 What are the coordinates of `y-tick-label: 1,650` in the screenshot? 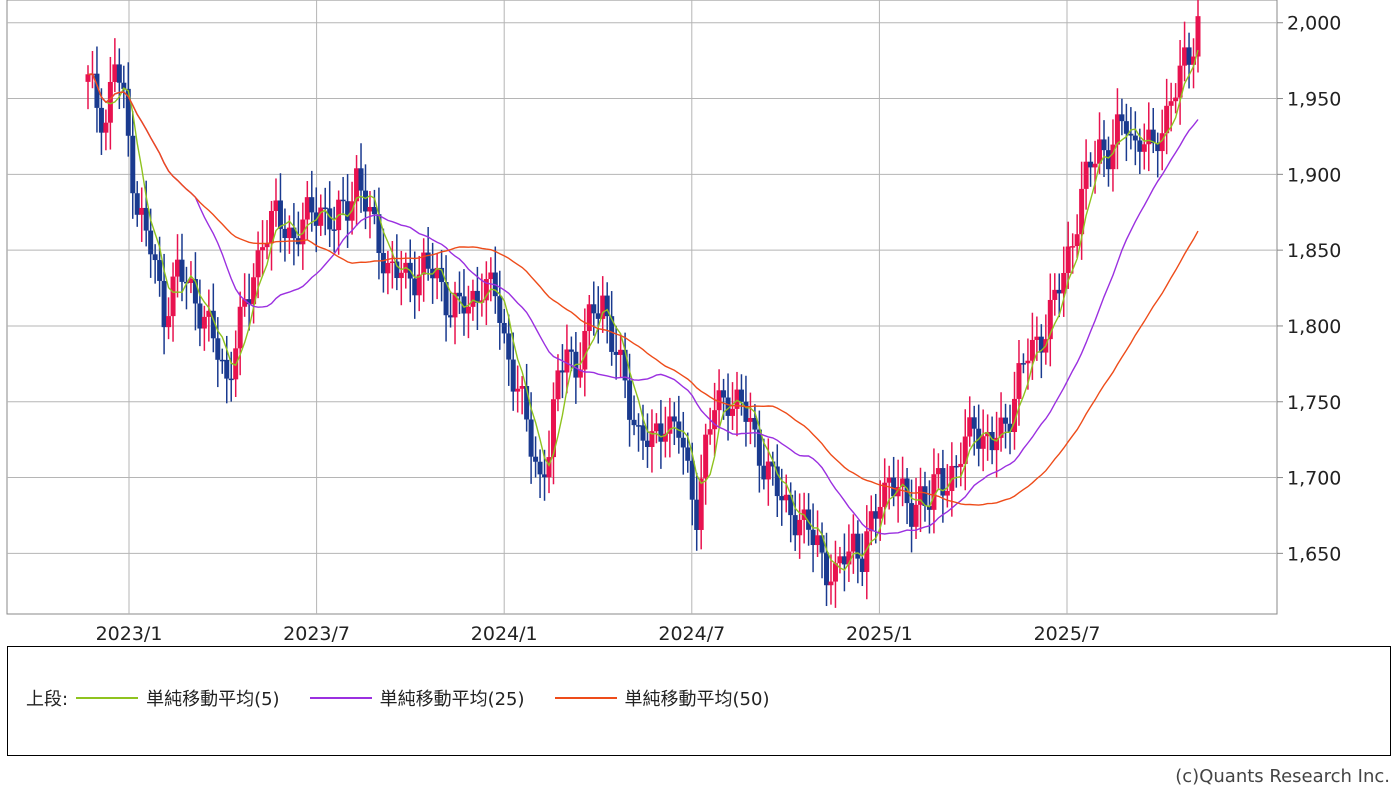 It's located at (1314, 554).